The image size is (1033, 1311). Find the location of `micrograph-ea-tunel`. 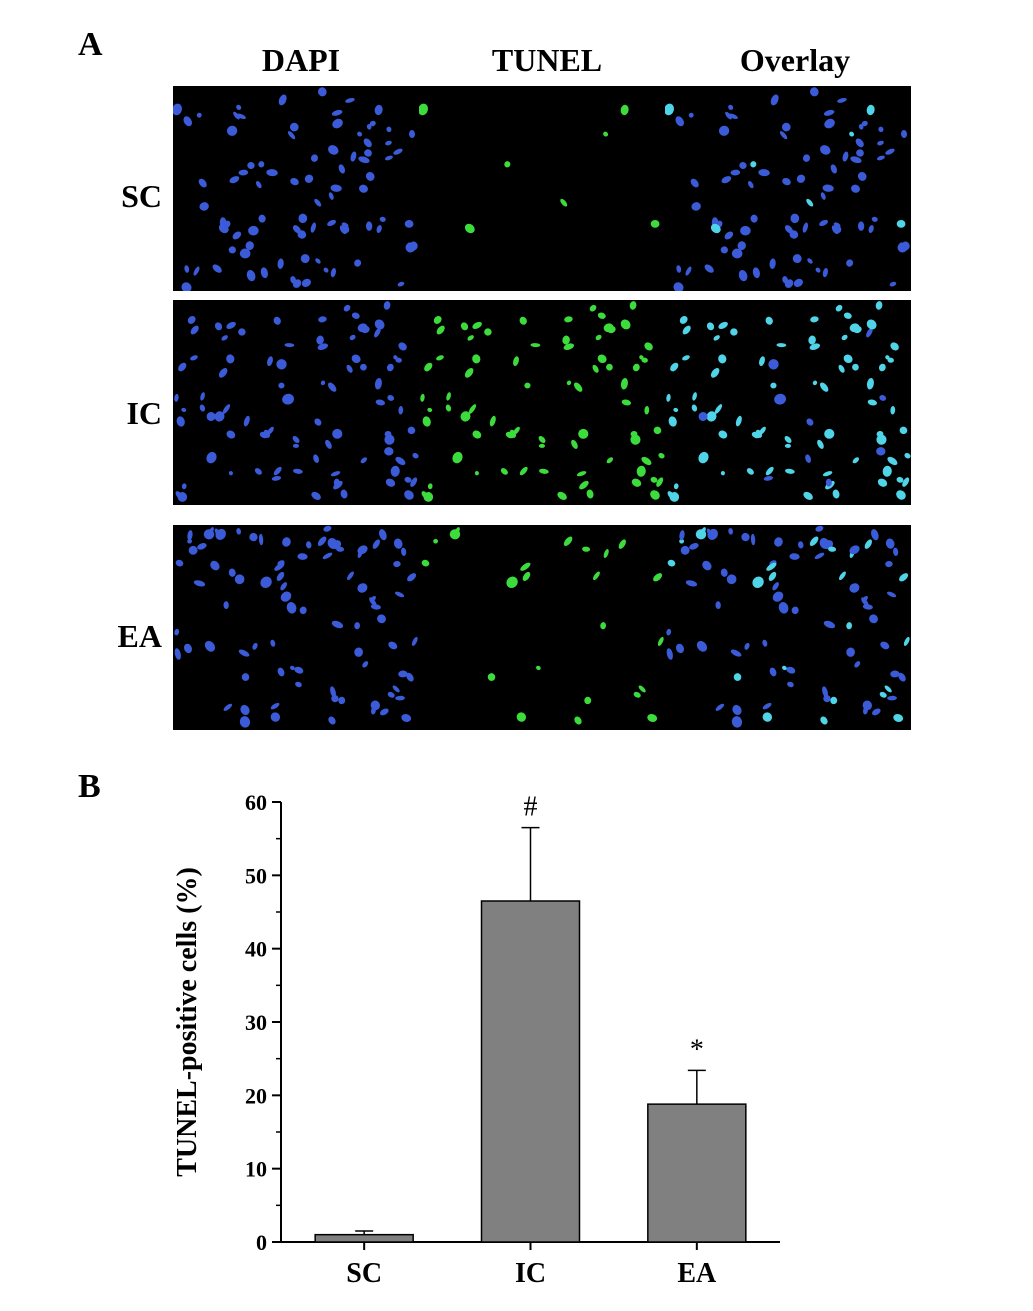

micrograph-ea-tunel is located at coordinates (542, 627).